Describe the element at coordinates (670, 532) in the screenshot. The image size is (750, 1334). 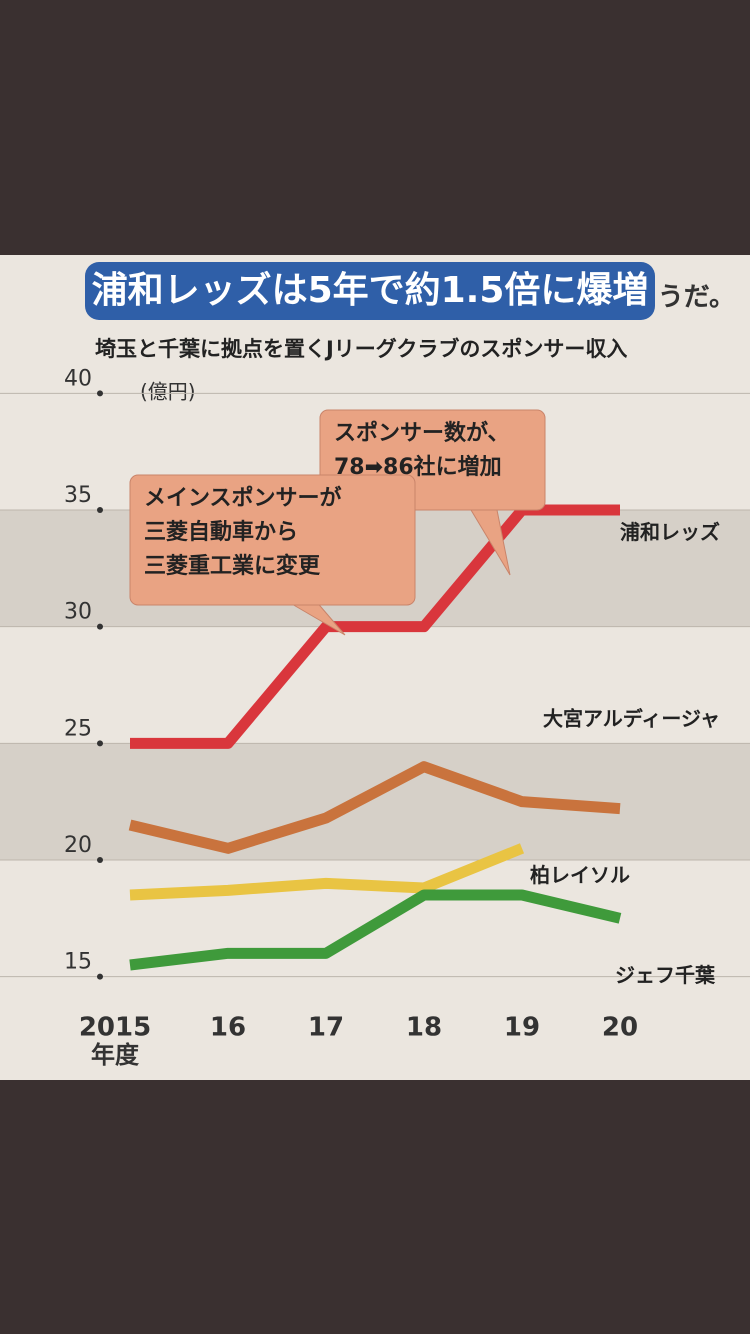
I see `legend-label: 浦和レッズ` at that location.